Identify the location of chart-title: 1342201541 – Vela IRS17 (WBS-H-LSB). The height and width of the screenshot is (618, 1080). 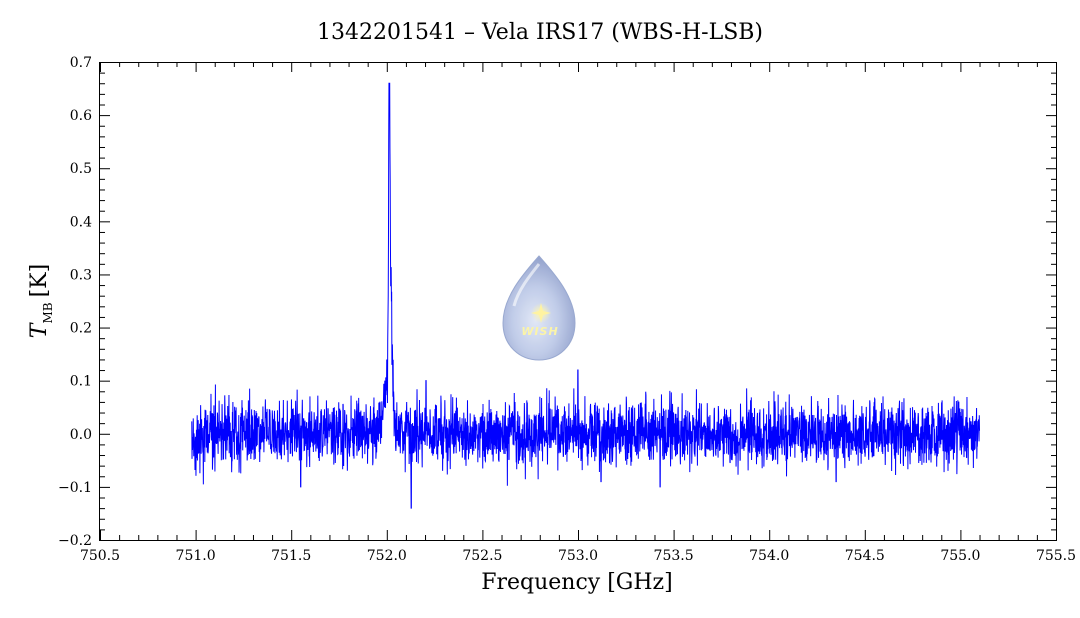
(540, 32).